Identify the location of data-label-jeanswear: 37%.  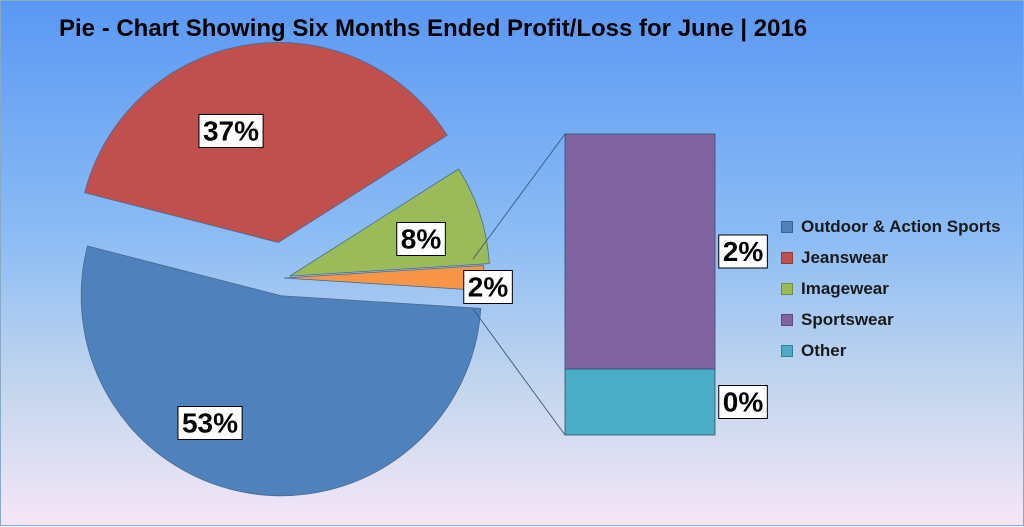
(231, 131).